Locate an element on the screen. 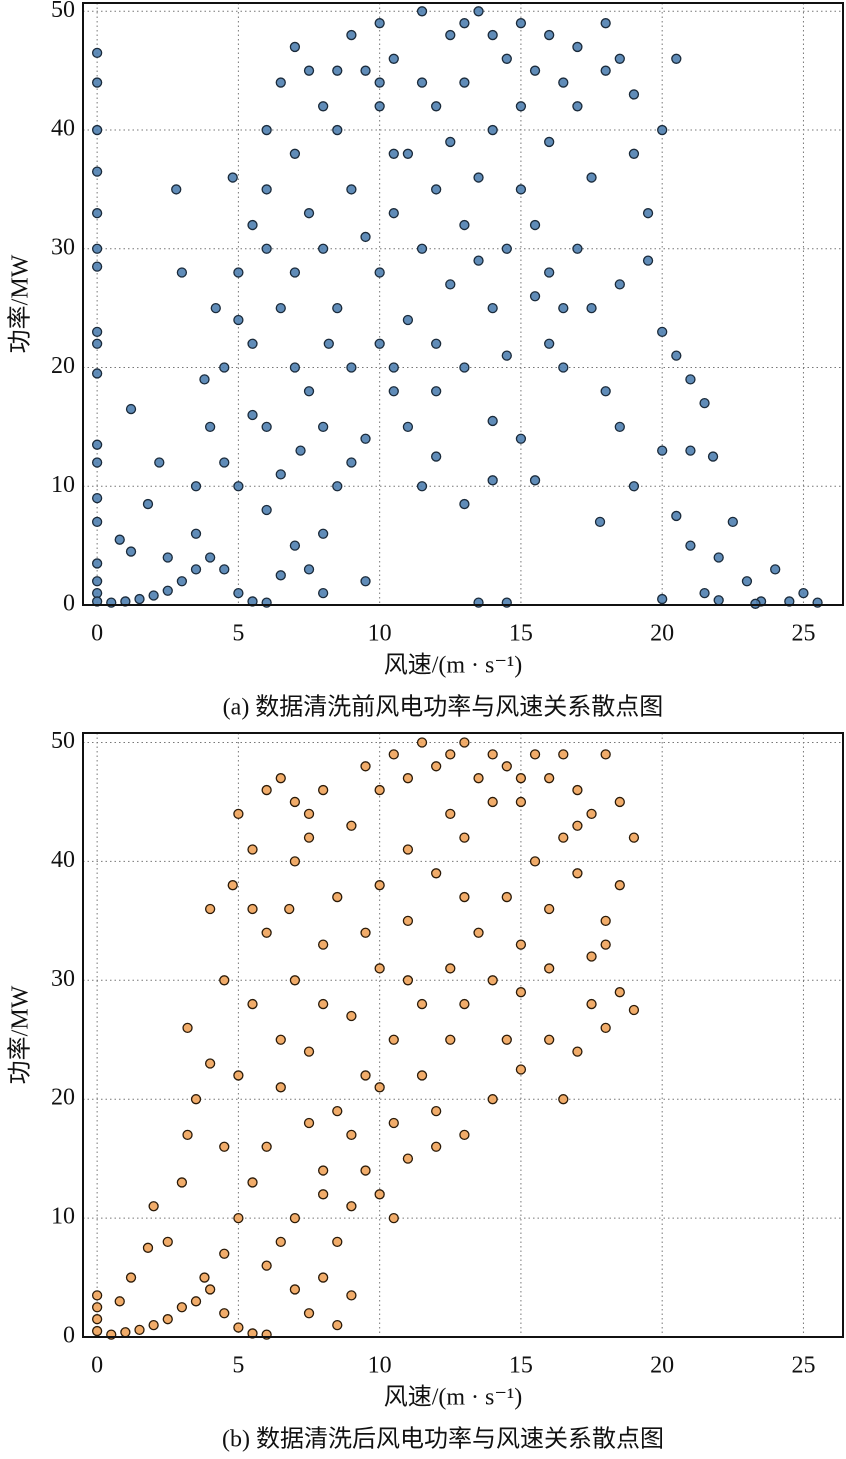 Image resolution: width=846 pixels, height=1459 pixels. y-tick-label: 10 is located at coordinates (63, 485).